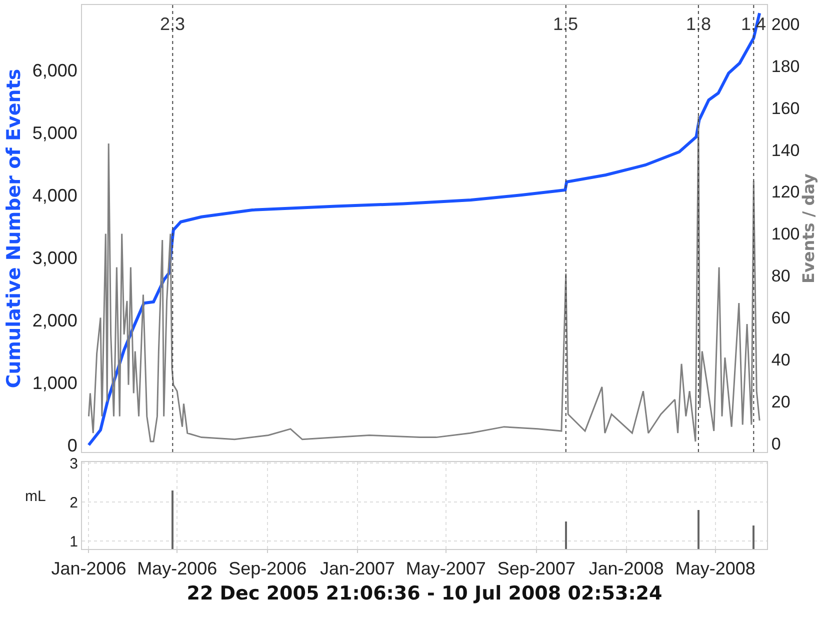 The width and height of the screenshot is (818, 622). What do you see at coordinates (55, 195) in the screenshot?
I see `y-tick-label: 4,000` at bounding box center [55, 195].